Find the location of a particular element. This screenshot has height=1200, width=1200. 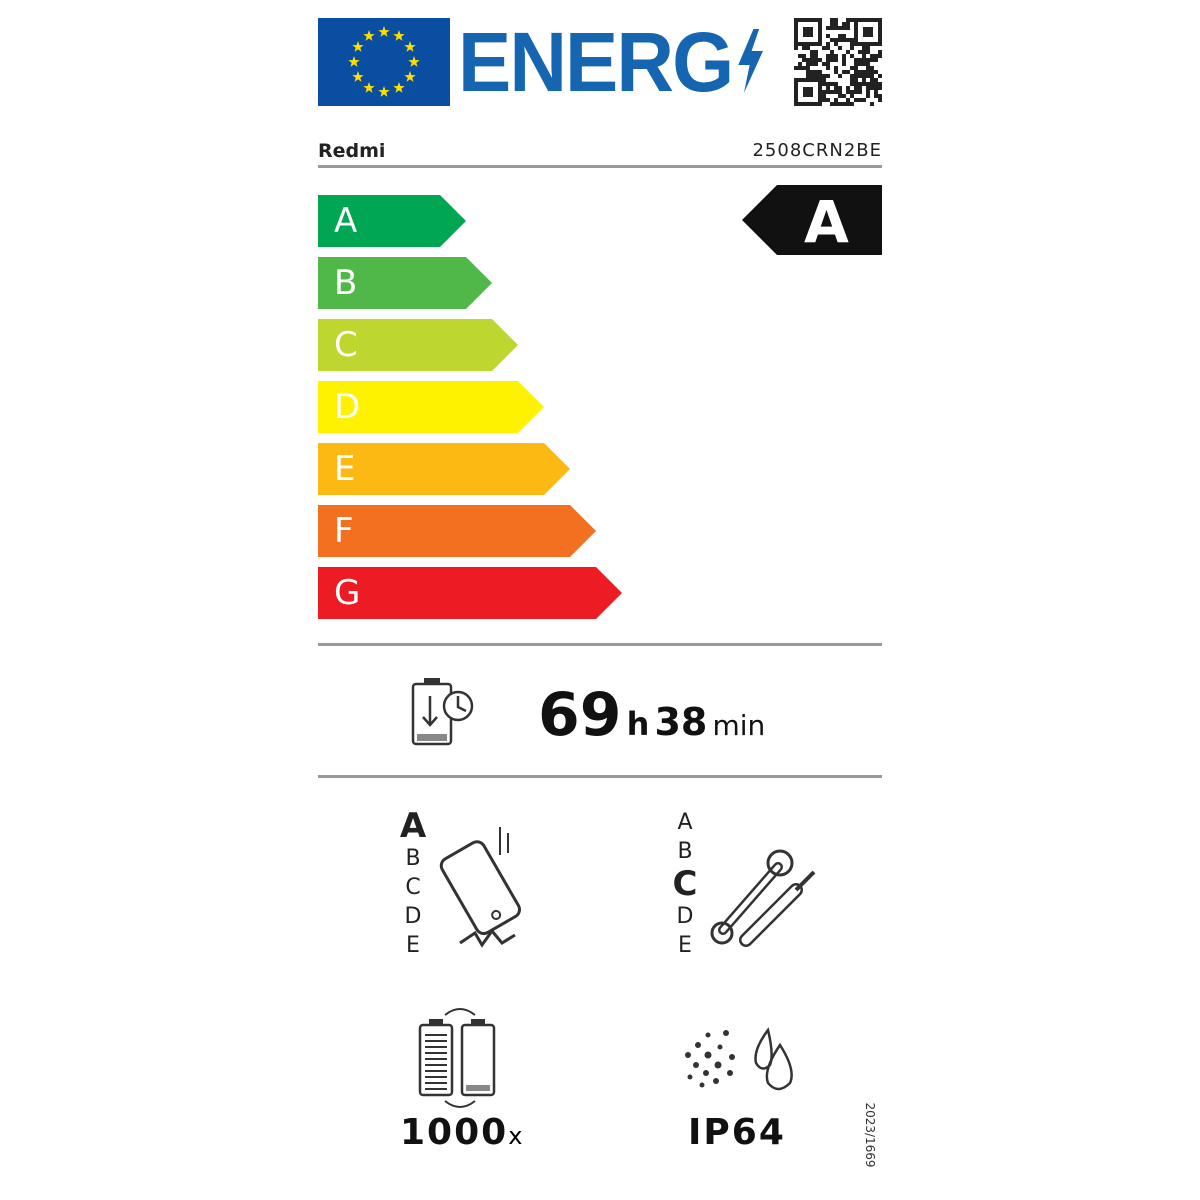

energy-class-letter: G is located at coordinates (347, 593).